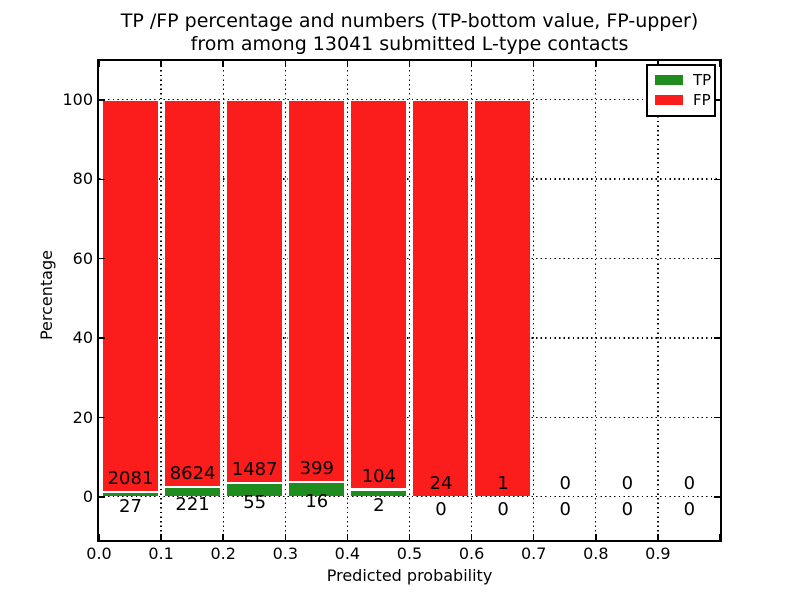 This screenshot has height=600, width=800. I want to click on y-gridline, so click(409, 497).